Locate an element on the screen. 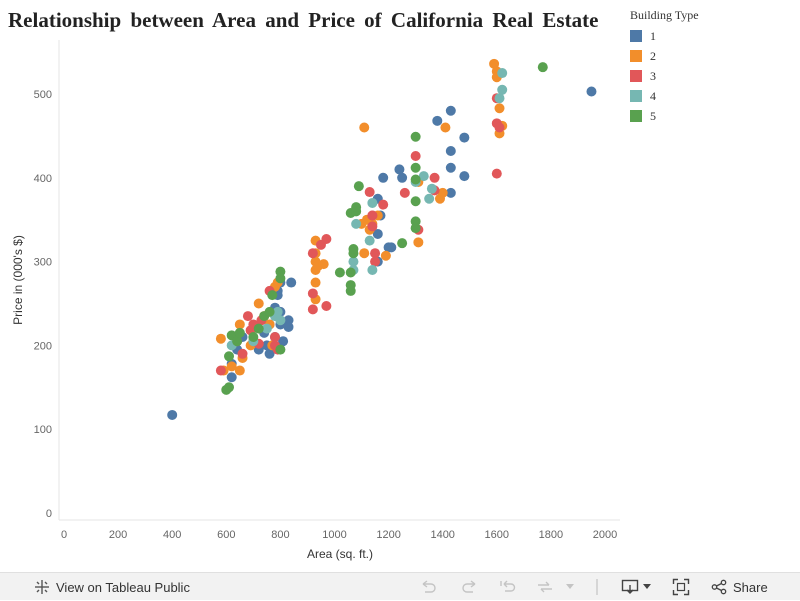  fullscreen-button is located at coordinates (681, 587).